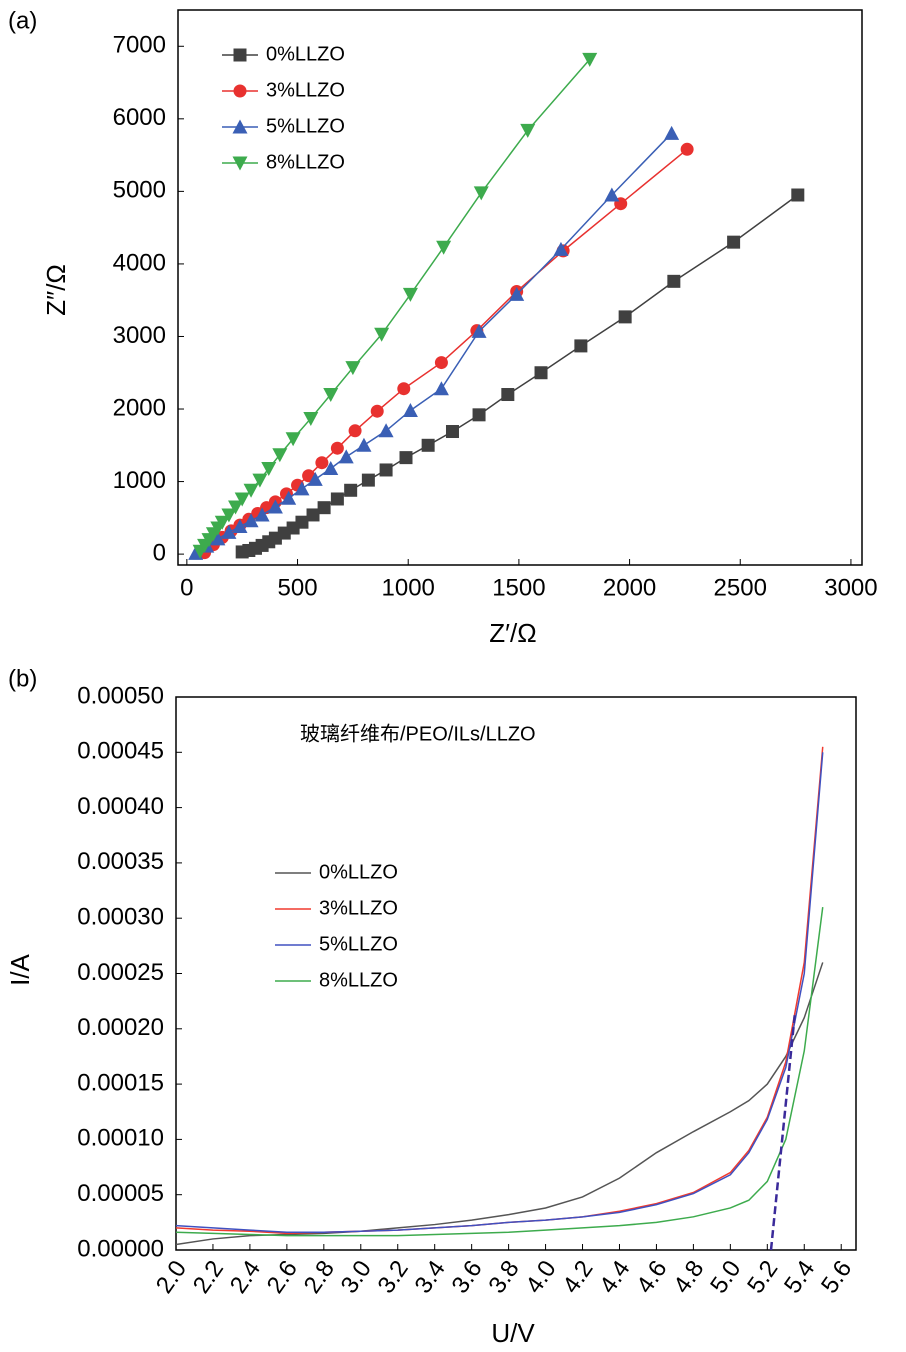  Describe the element at coordinates (282, 1277) in the screenshot. I see `x-tick-label: 2.6` at that location.